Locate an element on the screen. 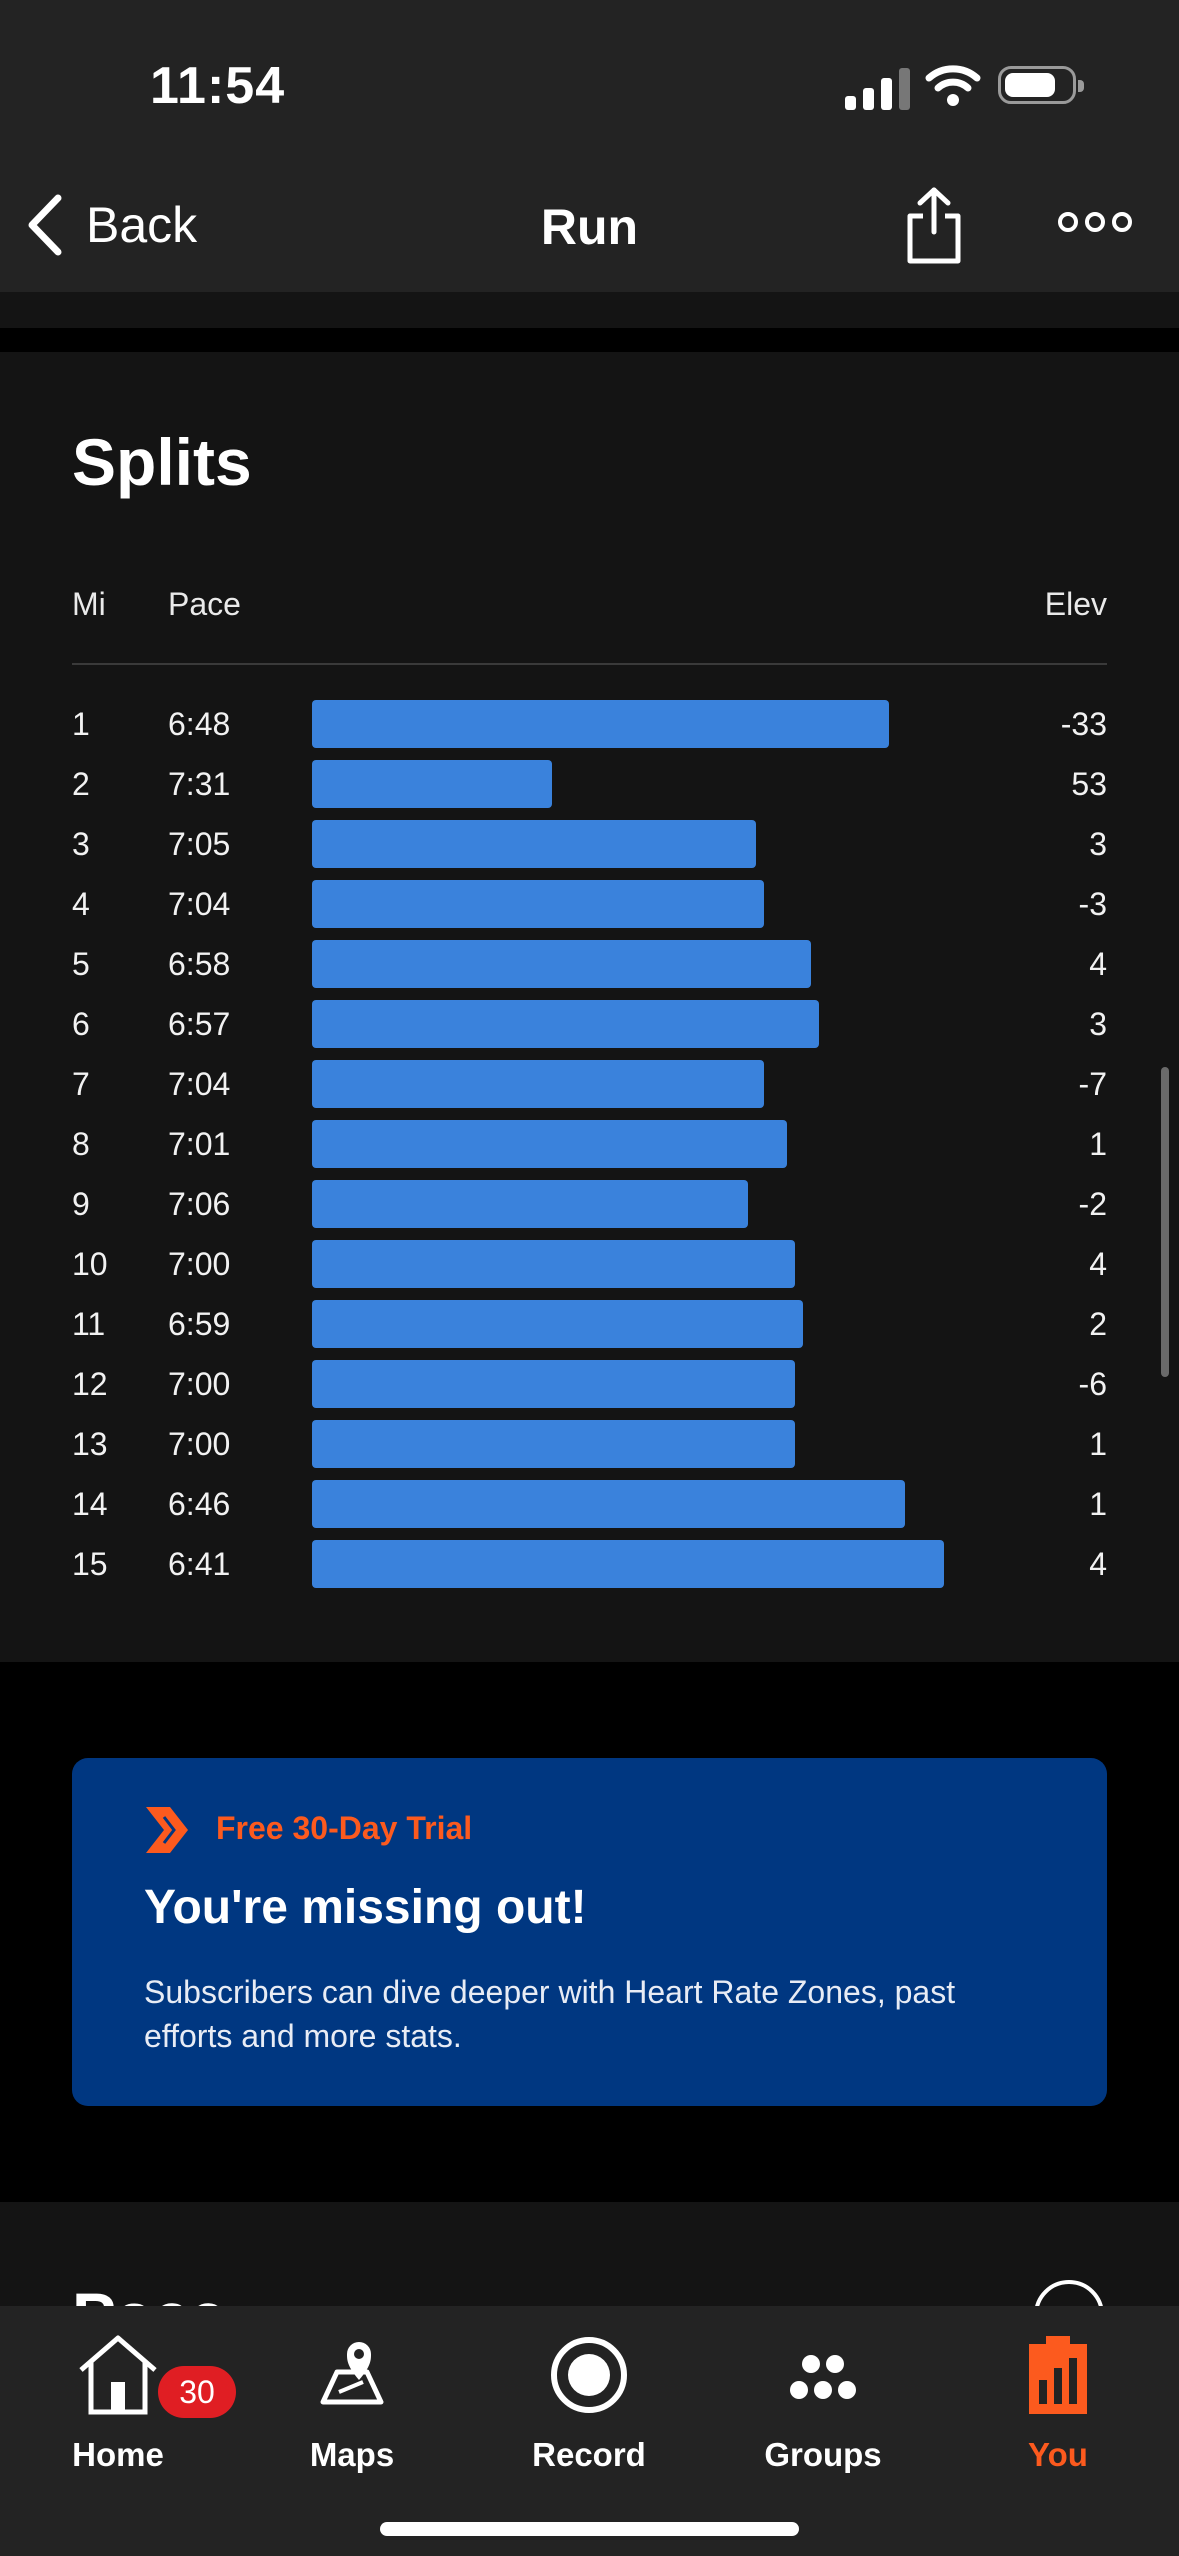  split-elevation: -7 is located at coordinates (1092, 1084).